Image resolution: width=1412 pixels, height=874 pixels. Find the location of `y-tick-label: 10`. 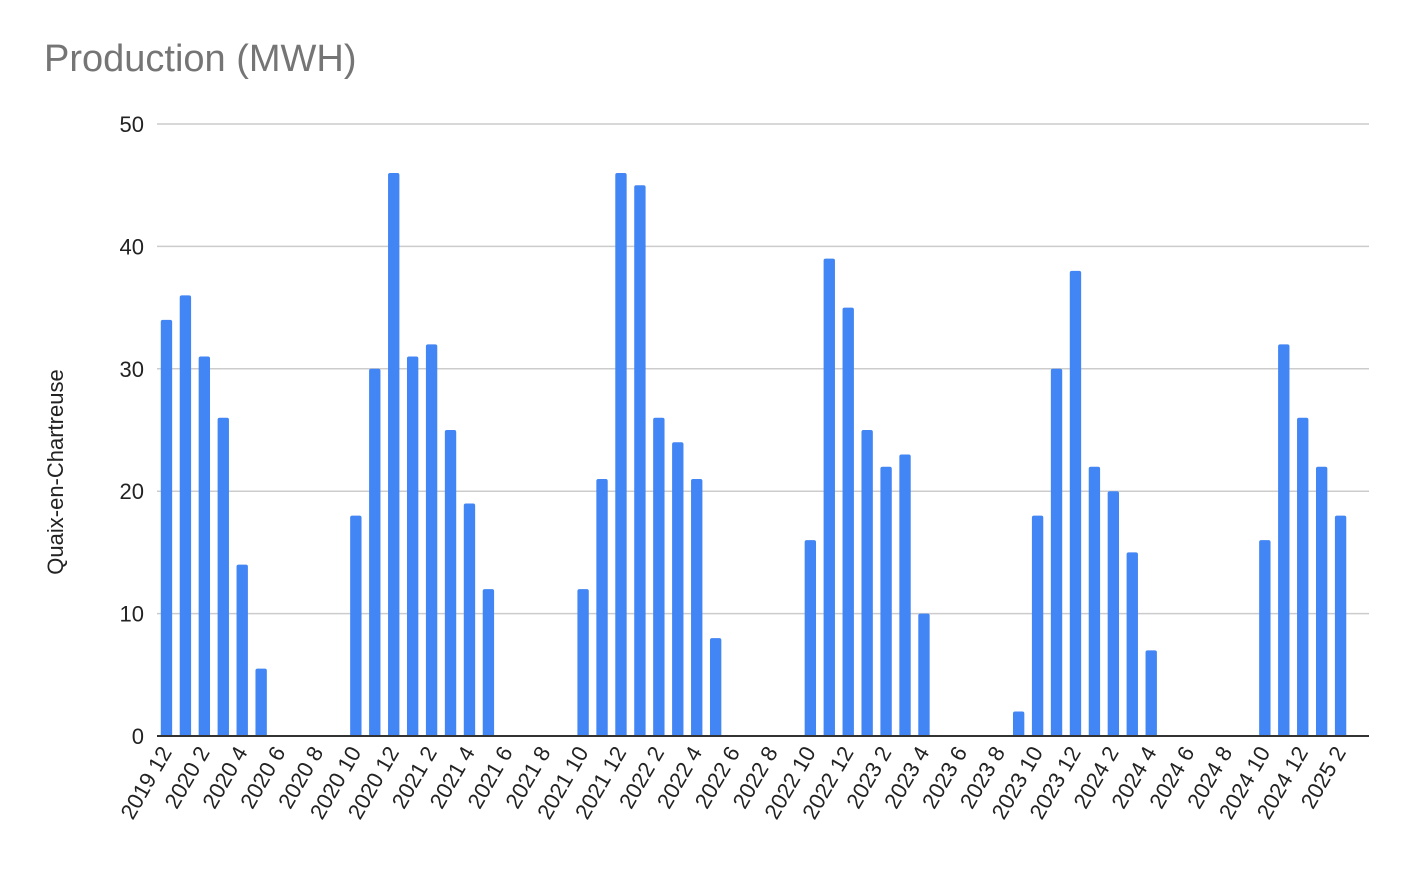

y-tick-label: 10 is located at coordinates (132, 614).